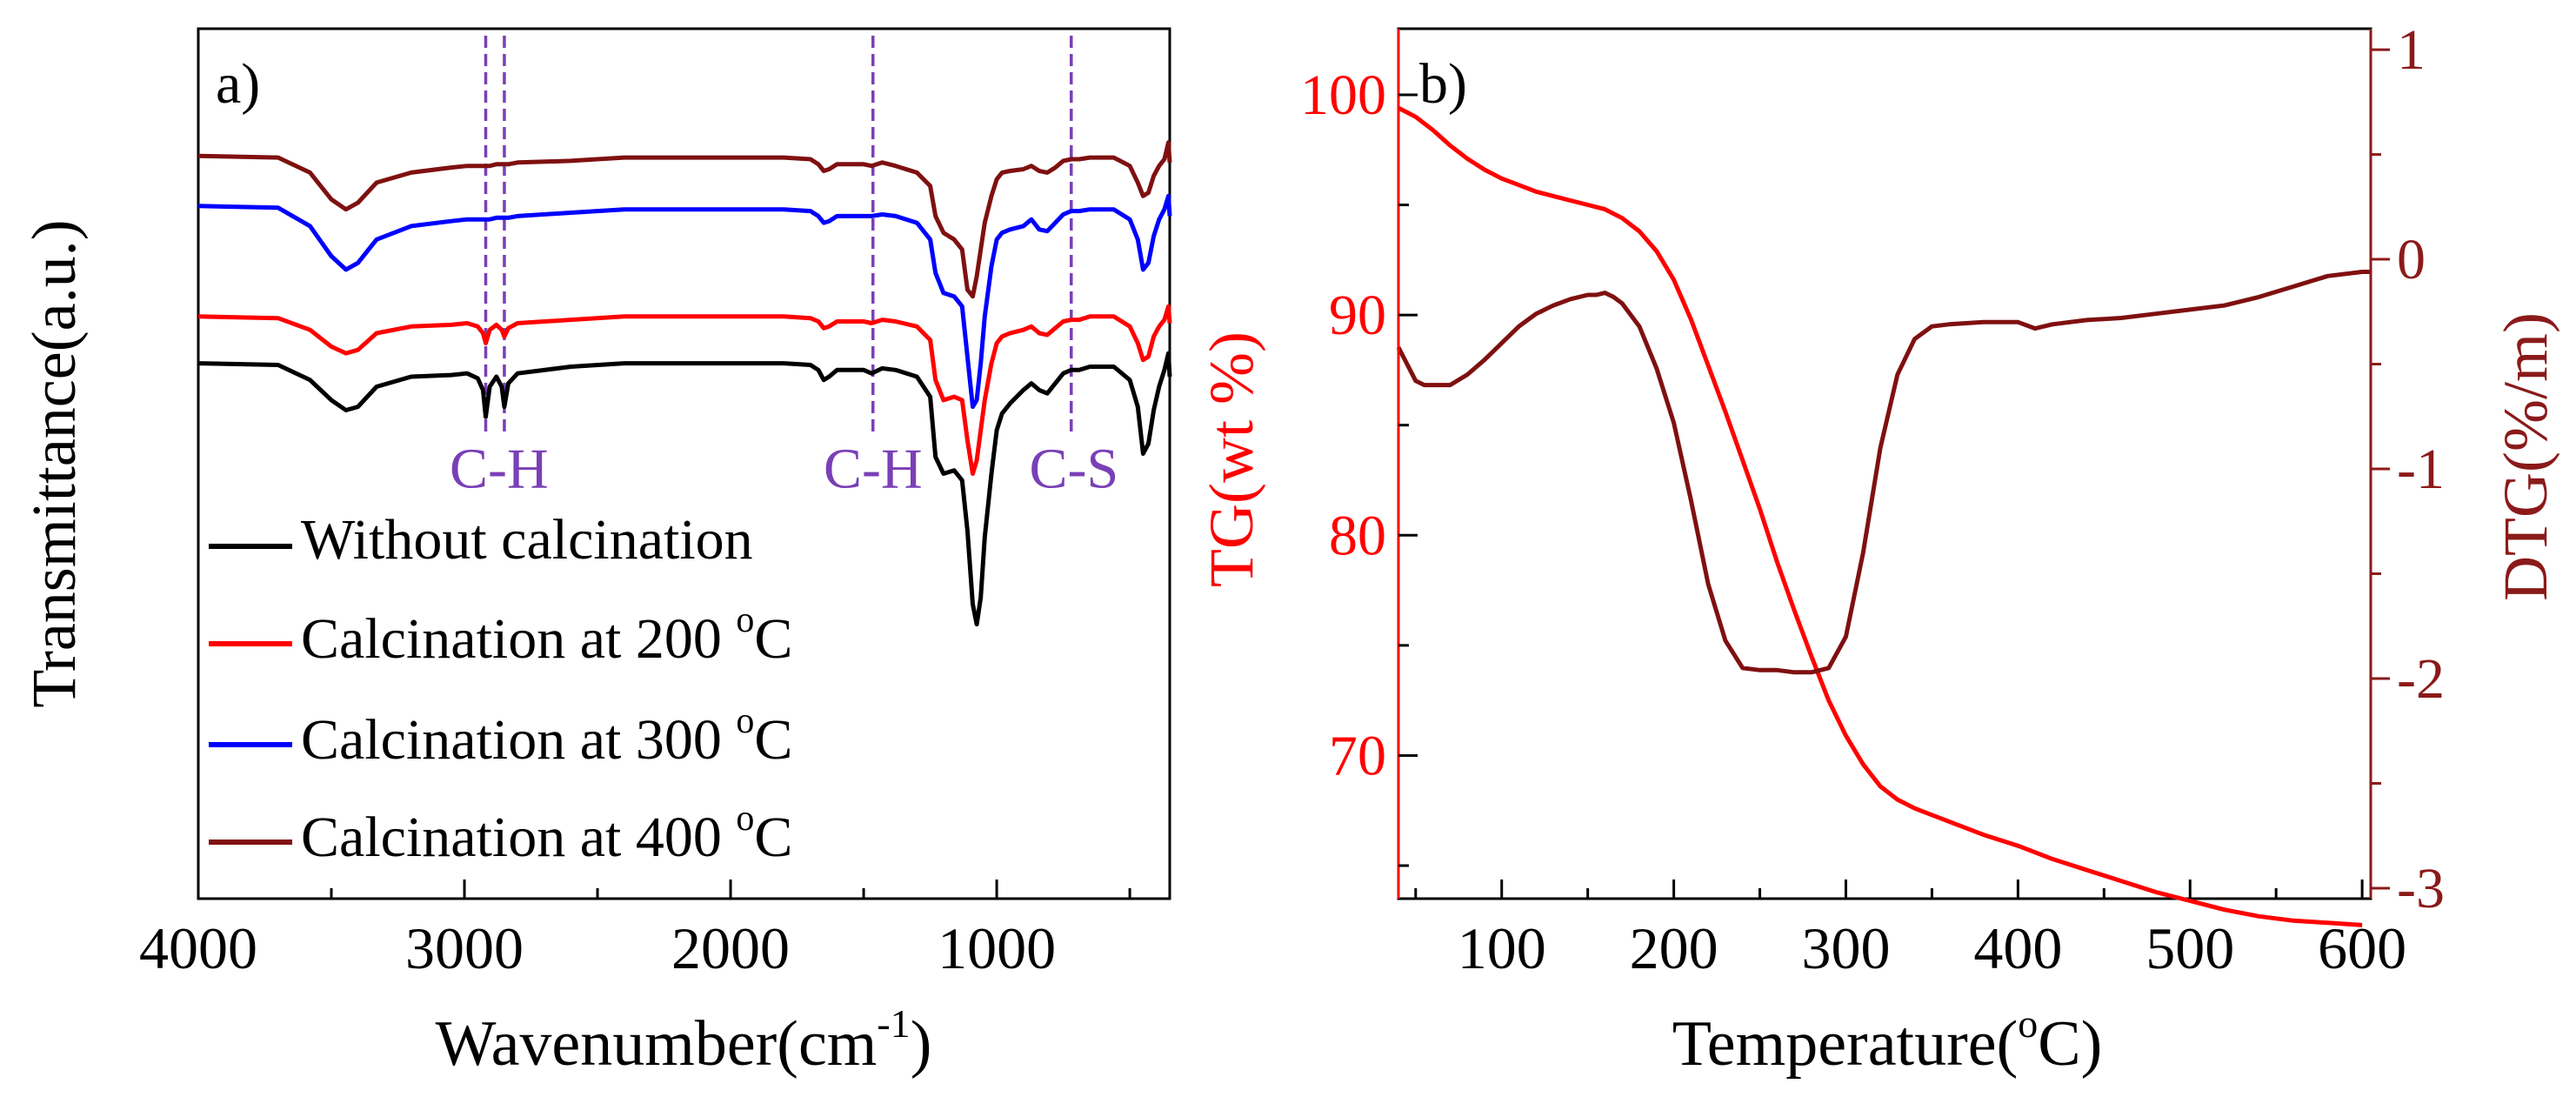 Image resolution: width=2576 pixels, height=1097 pixels. I want to click on panel-a-x-tick-label-1000: 1000, so click(997, 948).